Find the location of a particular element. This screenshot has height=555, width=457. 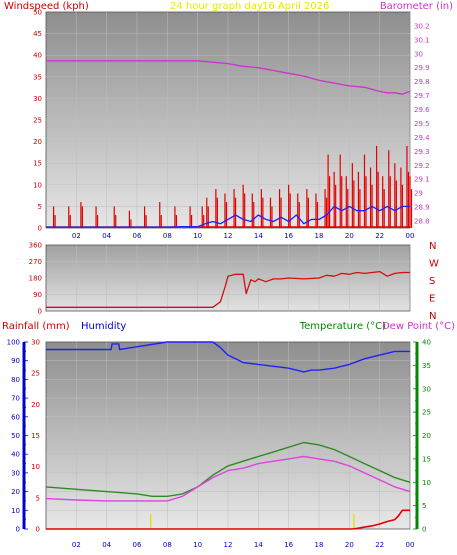

humidity-tick-label: 70 is located at coordinates (15, 399).